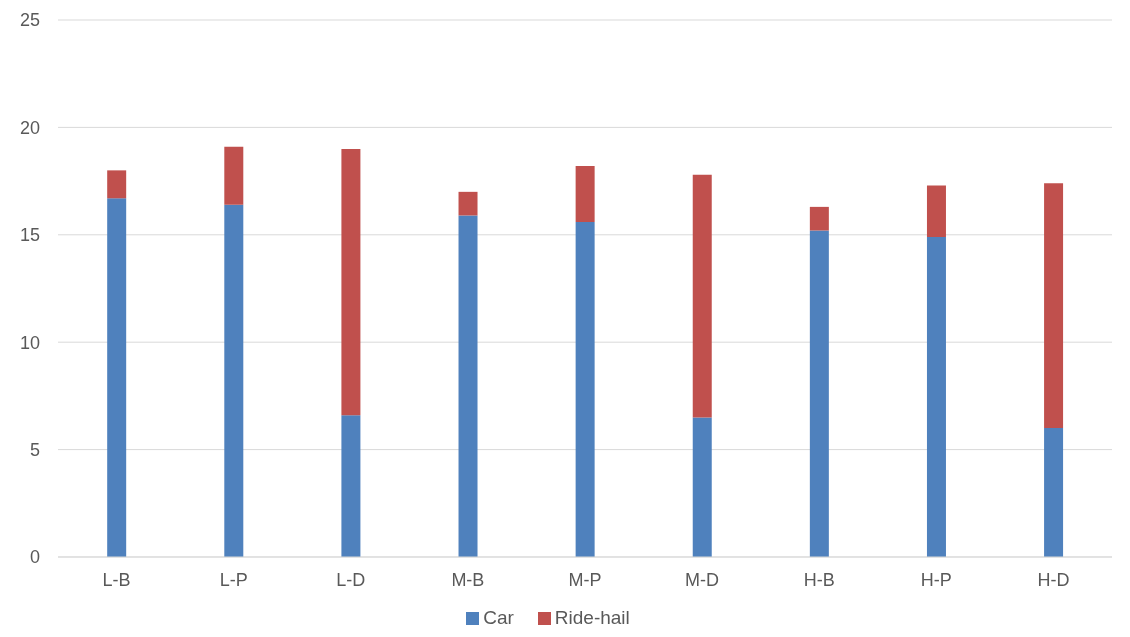  What do you see at coordinates (1053, 579) in the screenshot?
I see `x-tick-label: H-D` at bounding box center [1053, 579].